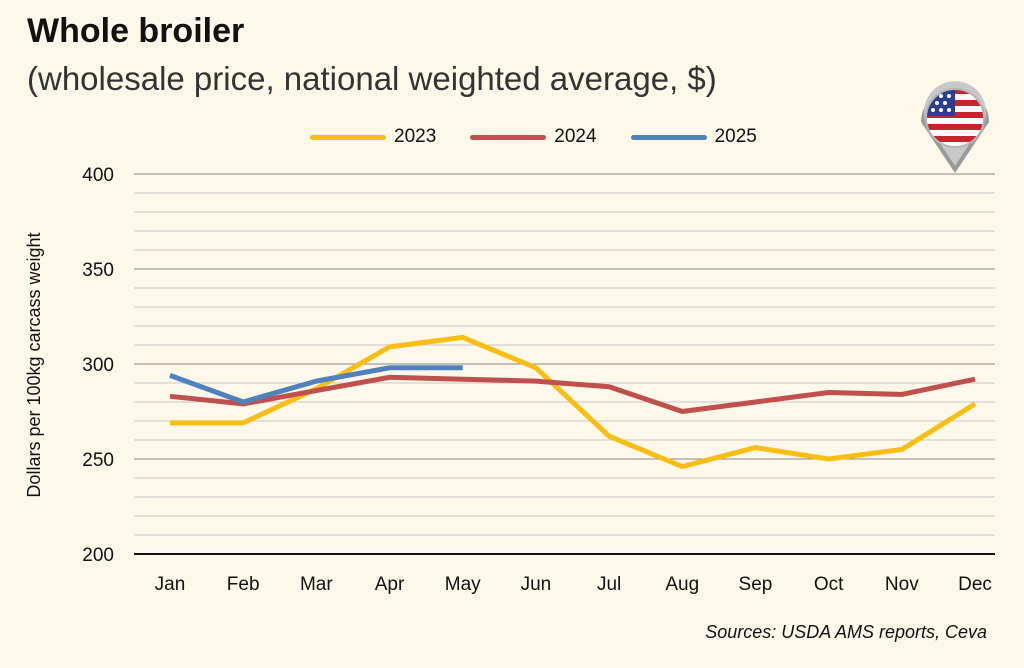 Image resolution: width=1024 pixels, height=668 pixels. I want to click on legend: 2023 2024 2025, so click(550, 137).